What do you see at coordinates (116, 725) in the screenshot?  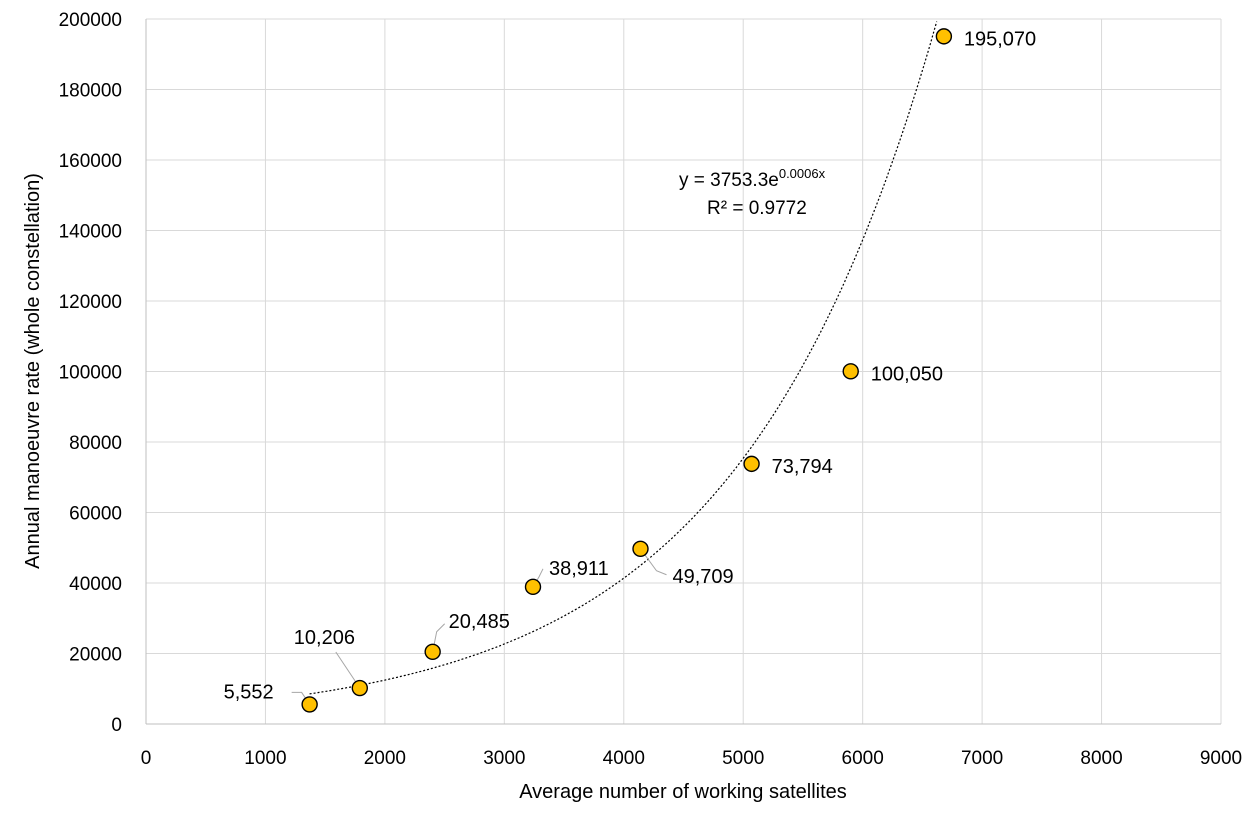 I see `y-tick-label: 0` at bounding box center [116, 725].